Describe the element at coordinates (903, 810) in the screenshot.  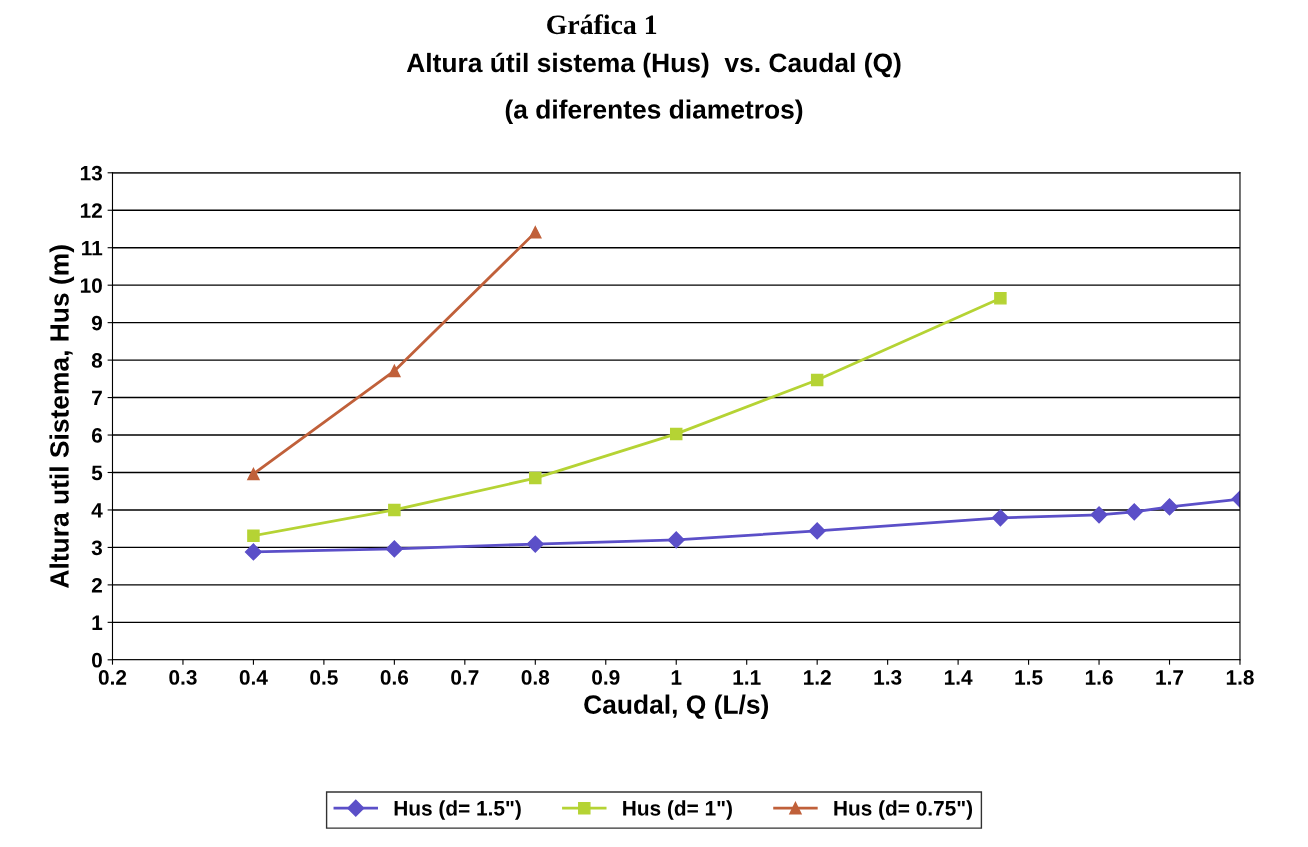
I see `legend-label: Hus (d= 0.75")` at that location.